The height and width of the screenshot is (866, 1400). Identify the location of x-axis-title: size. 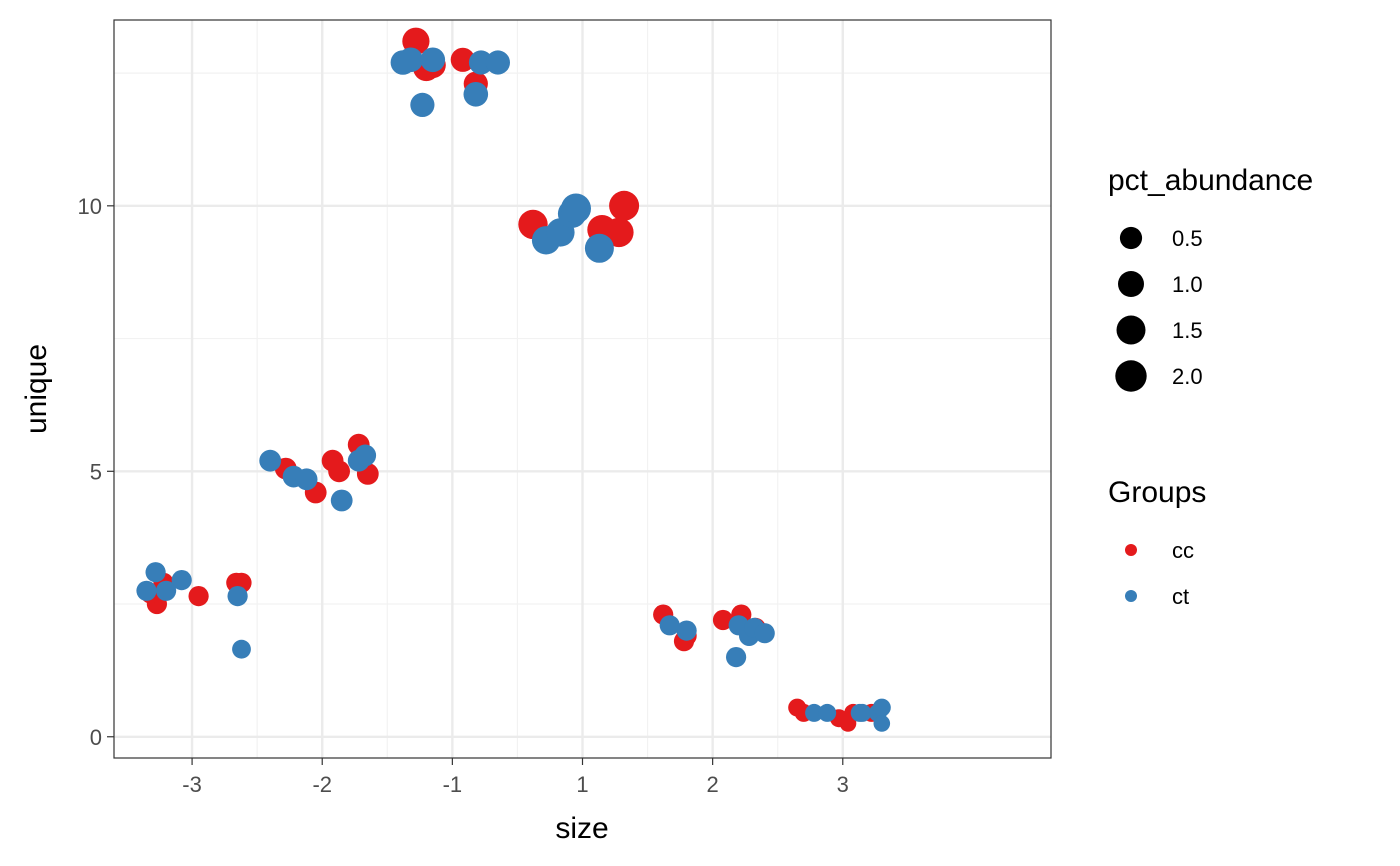
(581, 828).